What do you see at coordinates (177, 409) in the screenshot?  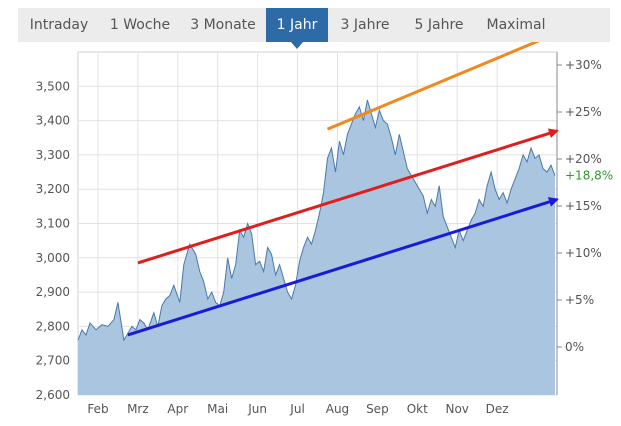 I see `x-tick-label: Apr` at bounding box center [177, 409].